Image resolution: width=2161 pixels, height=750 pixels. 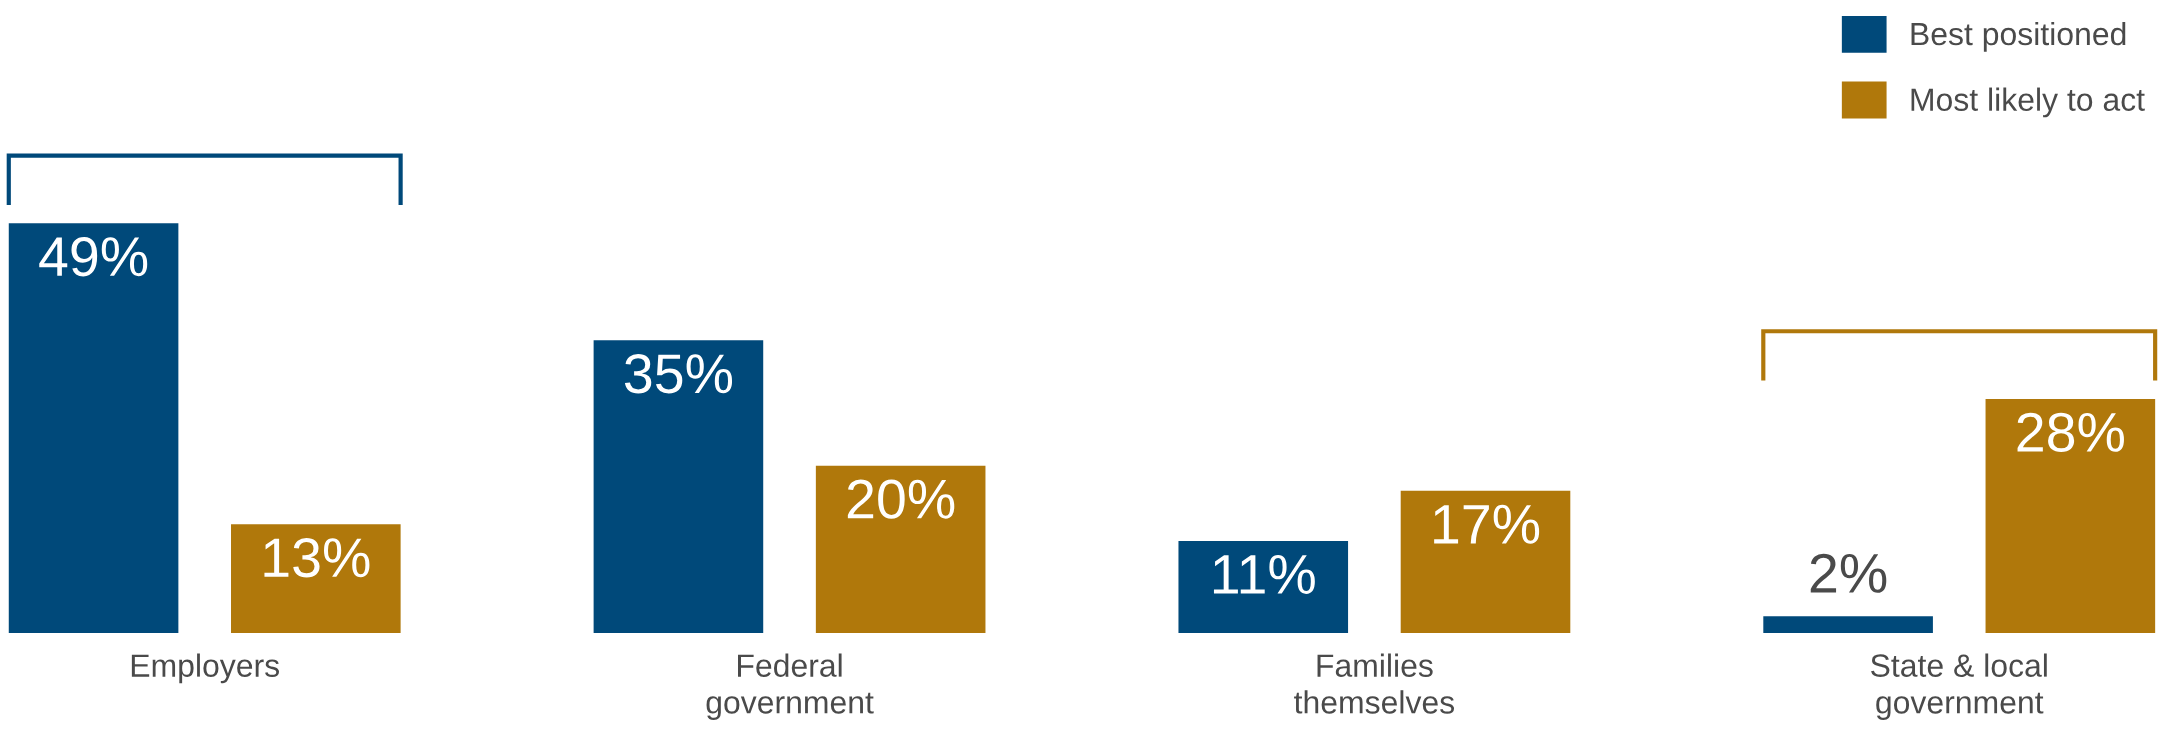 I want to click on data-label: 20%, so click(x=901, y=499).